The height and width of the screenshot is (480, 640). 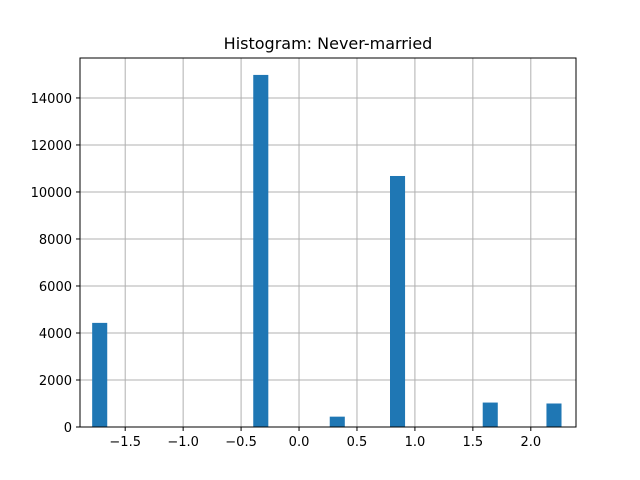 What do you see at coordinates (183, 442) in the screenshot?
I see `x-tick-label: −1.0` at bounding box center [183, 442].